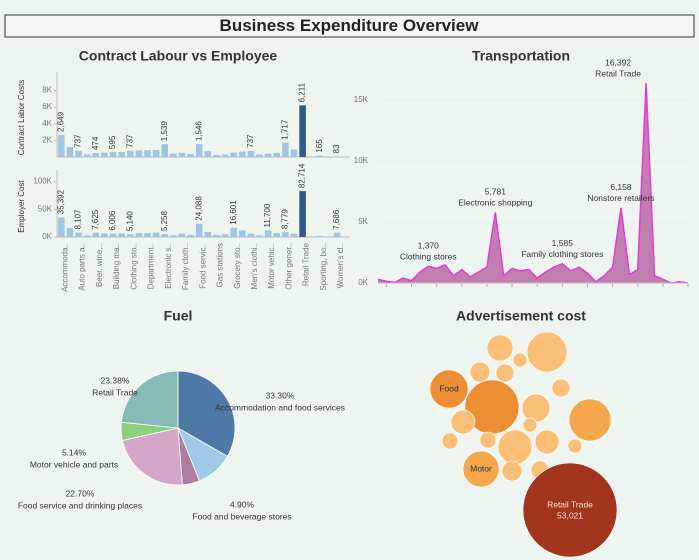 The image size is (699, 560). Describe the element at coordinates (570, 515) in the screenshot. I see `bubble-value: 53,021` at that location.